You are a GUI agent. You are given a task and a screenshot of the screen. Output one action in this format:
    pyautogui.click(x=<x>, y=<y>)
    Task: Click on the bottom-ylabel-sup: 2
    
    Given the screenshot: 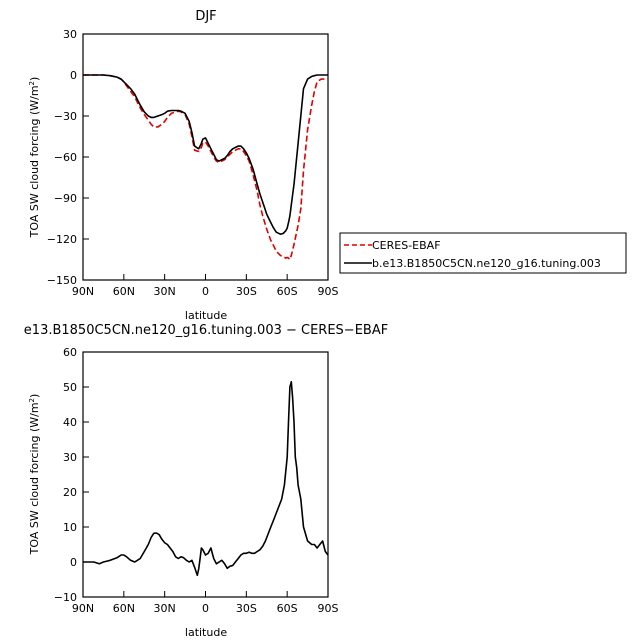 What is the action you would take?
    pyautogui.click(x=32, y=400)
    